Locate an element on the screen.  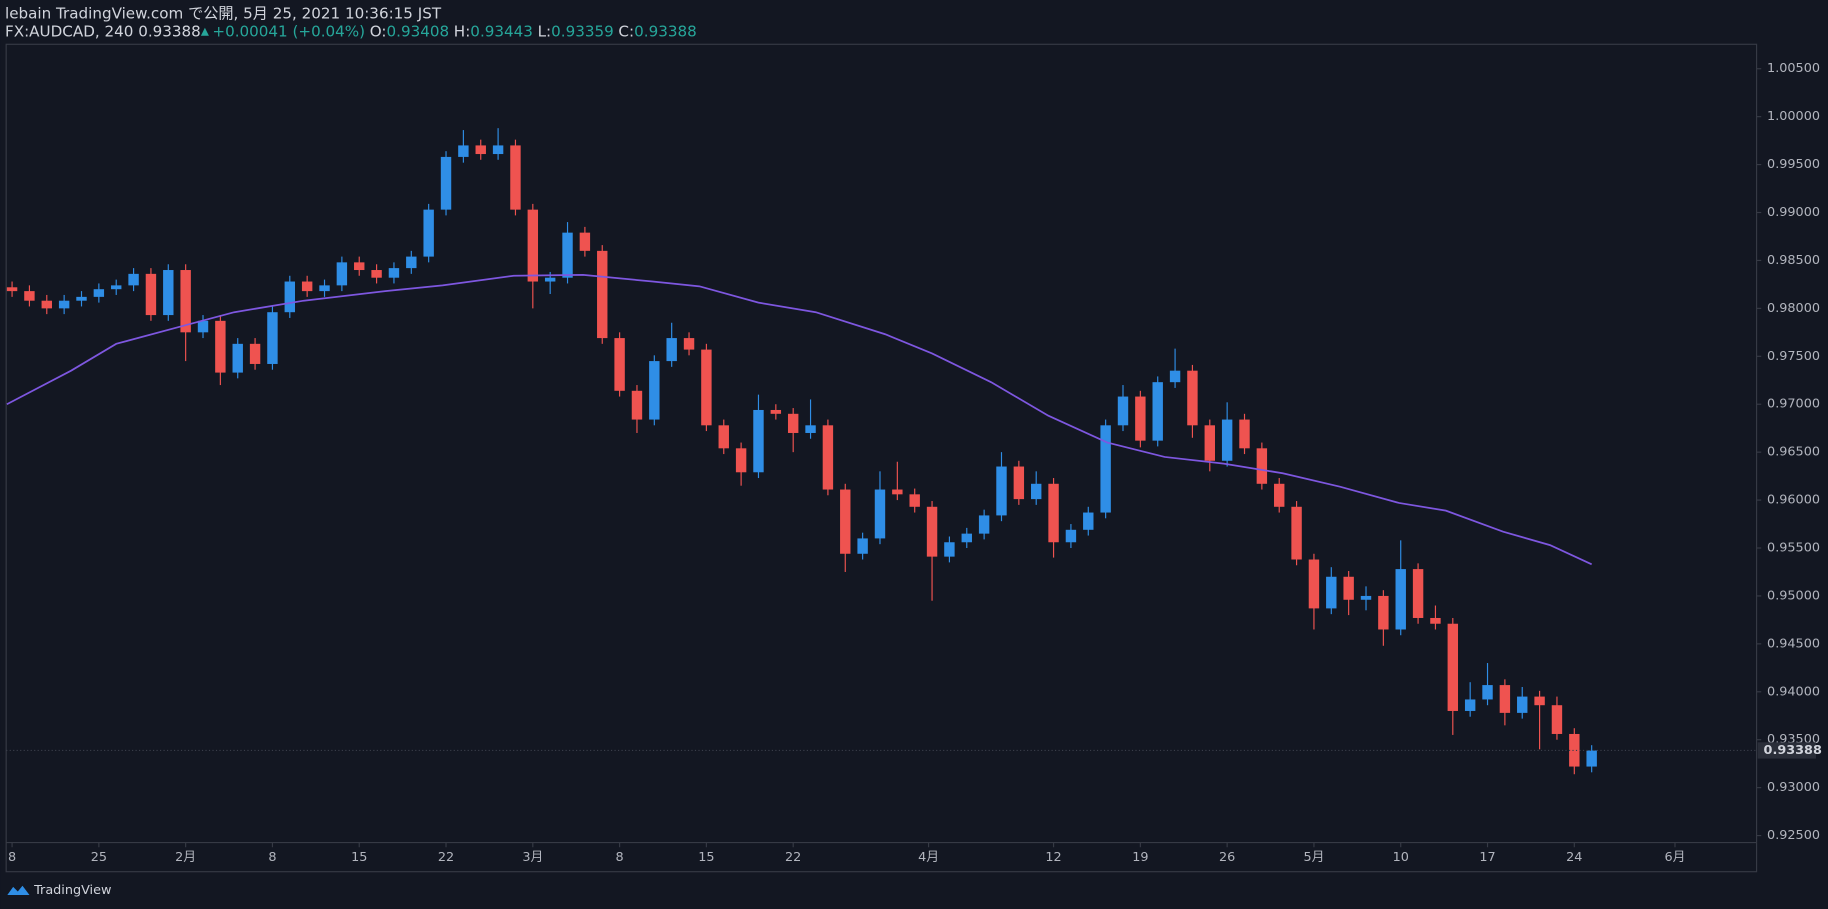
y-tick-label: 0.97000 is located at coordinates (1793, 404).